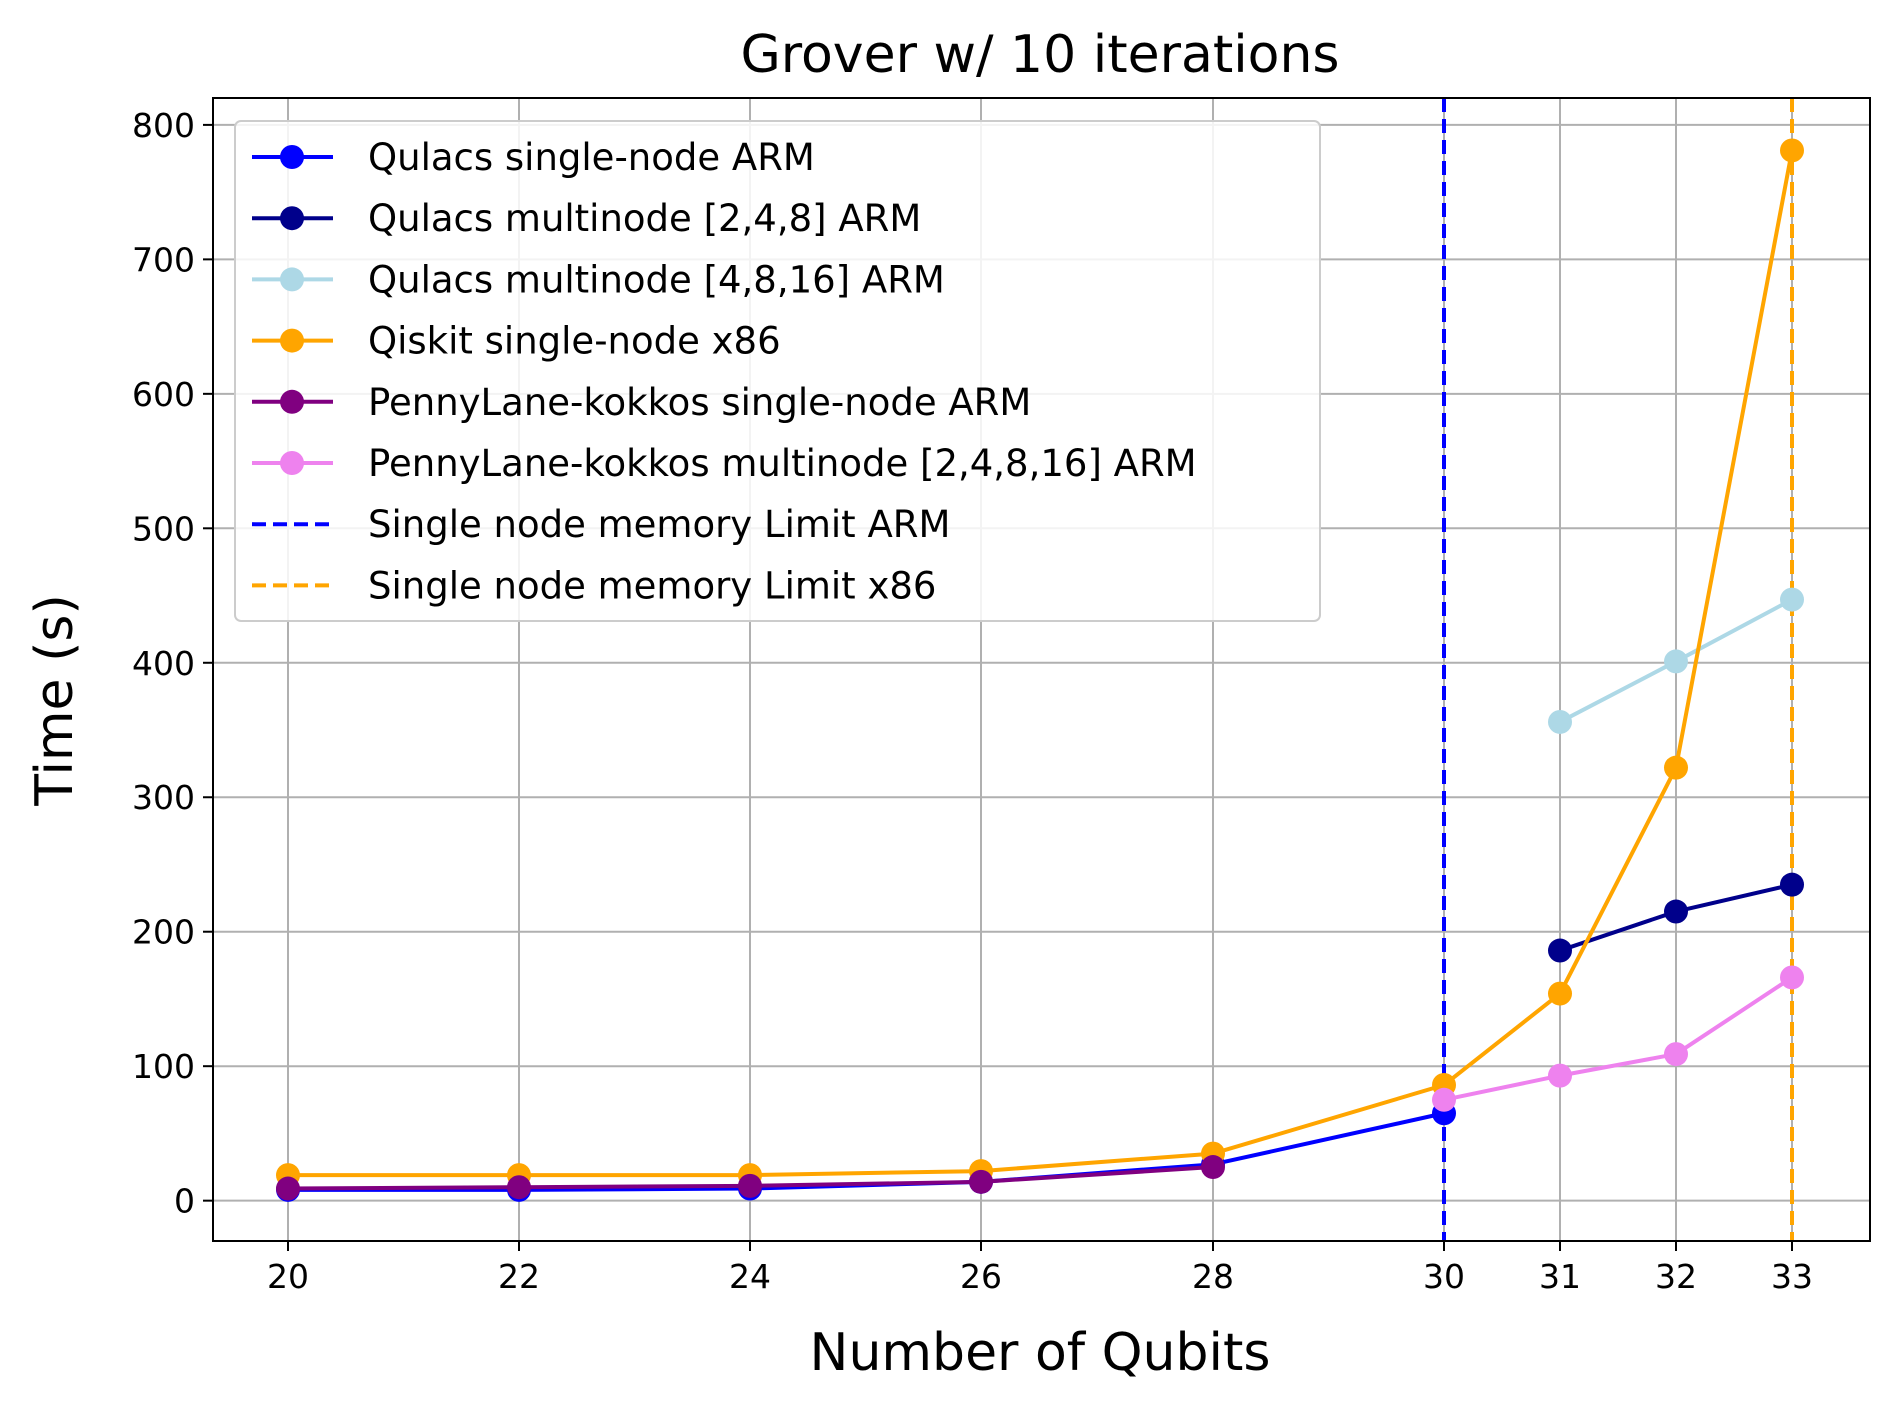 The image size is (1890, 1409). Describe the element at coordinates (750, 1276) in the screenshot. I see `x-tick-label: 24` at that location.